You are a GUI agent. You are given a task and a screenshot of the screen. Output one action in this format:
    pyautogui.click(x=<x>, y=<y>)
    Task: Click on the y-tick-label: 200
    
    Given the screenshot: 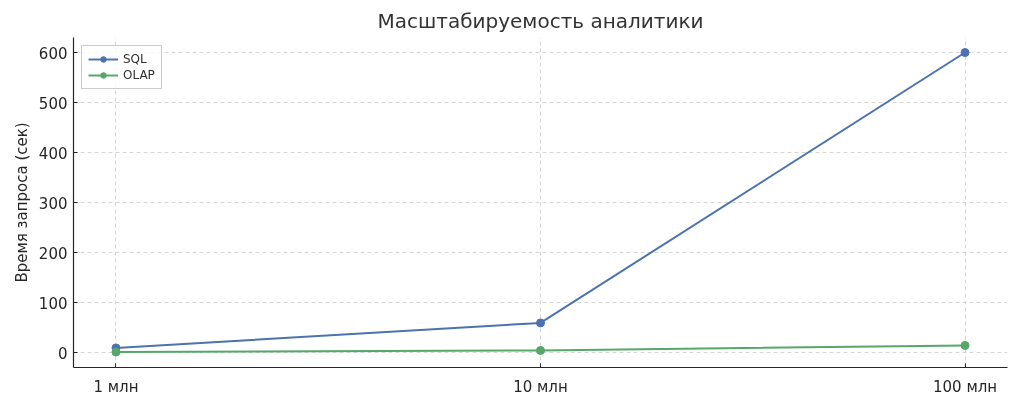 What is the action you would take?
    pyautogui.click(x=53, y=253)
    